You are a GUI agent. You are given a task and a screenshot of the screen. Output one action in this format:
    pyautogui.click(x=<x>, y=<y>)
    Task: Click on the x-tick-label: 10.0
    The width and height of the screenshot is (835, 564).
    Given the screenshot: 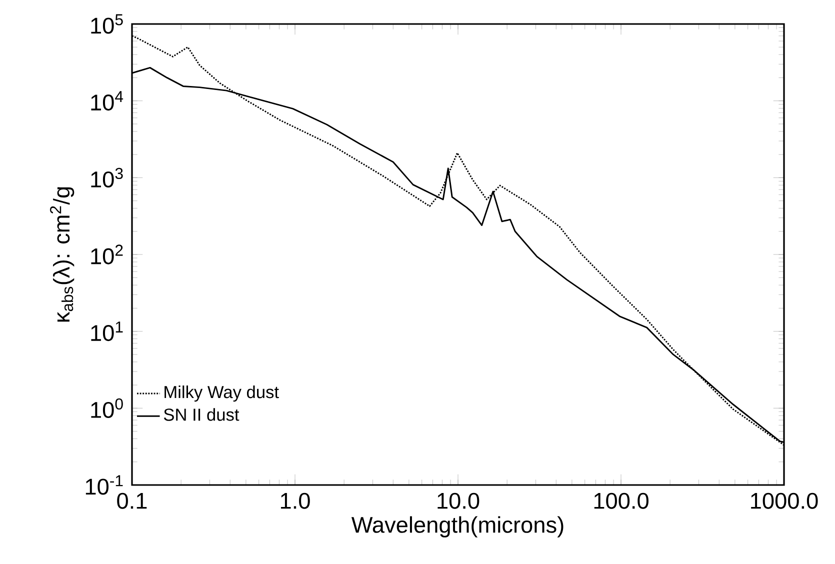 What is the action you would take?
    pyautogui.click(x=459, y=500)
    